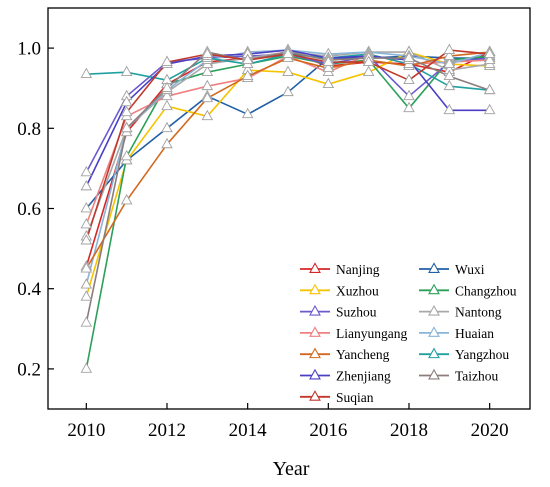 This screenshot has height=487, width=550. Describe the element at coordinates (490, 430) in the screenshot. I see `x-tick-label: 2020` at that location.